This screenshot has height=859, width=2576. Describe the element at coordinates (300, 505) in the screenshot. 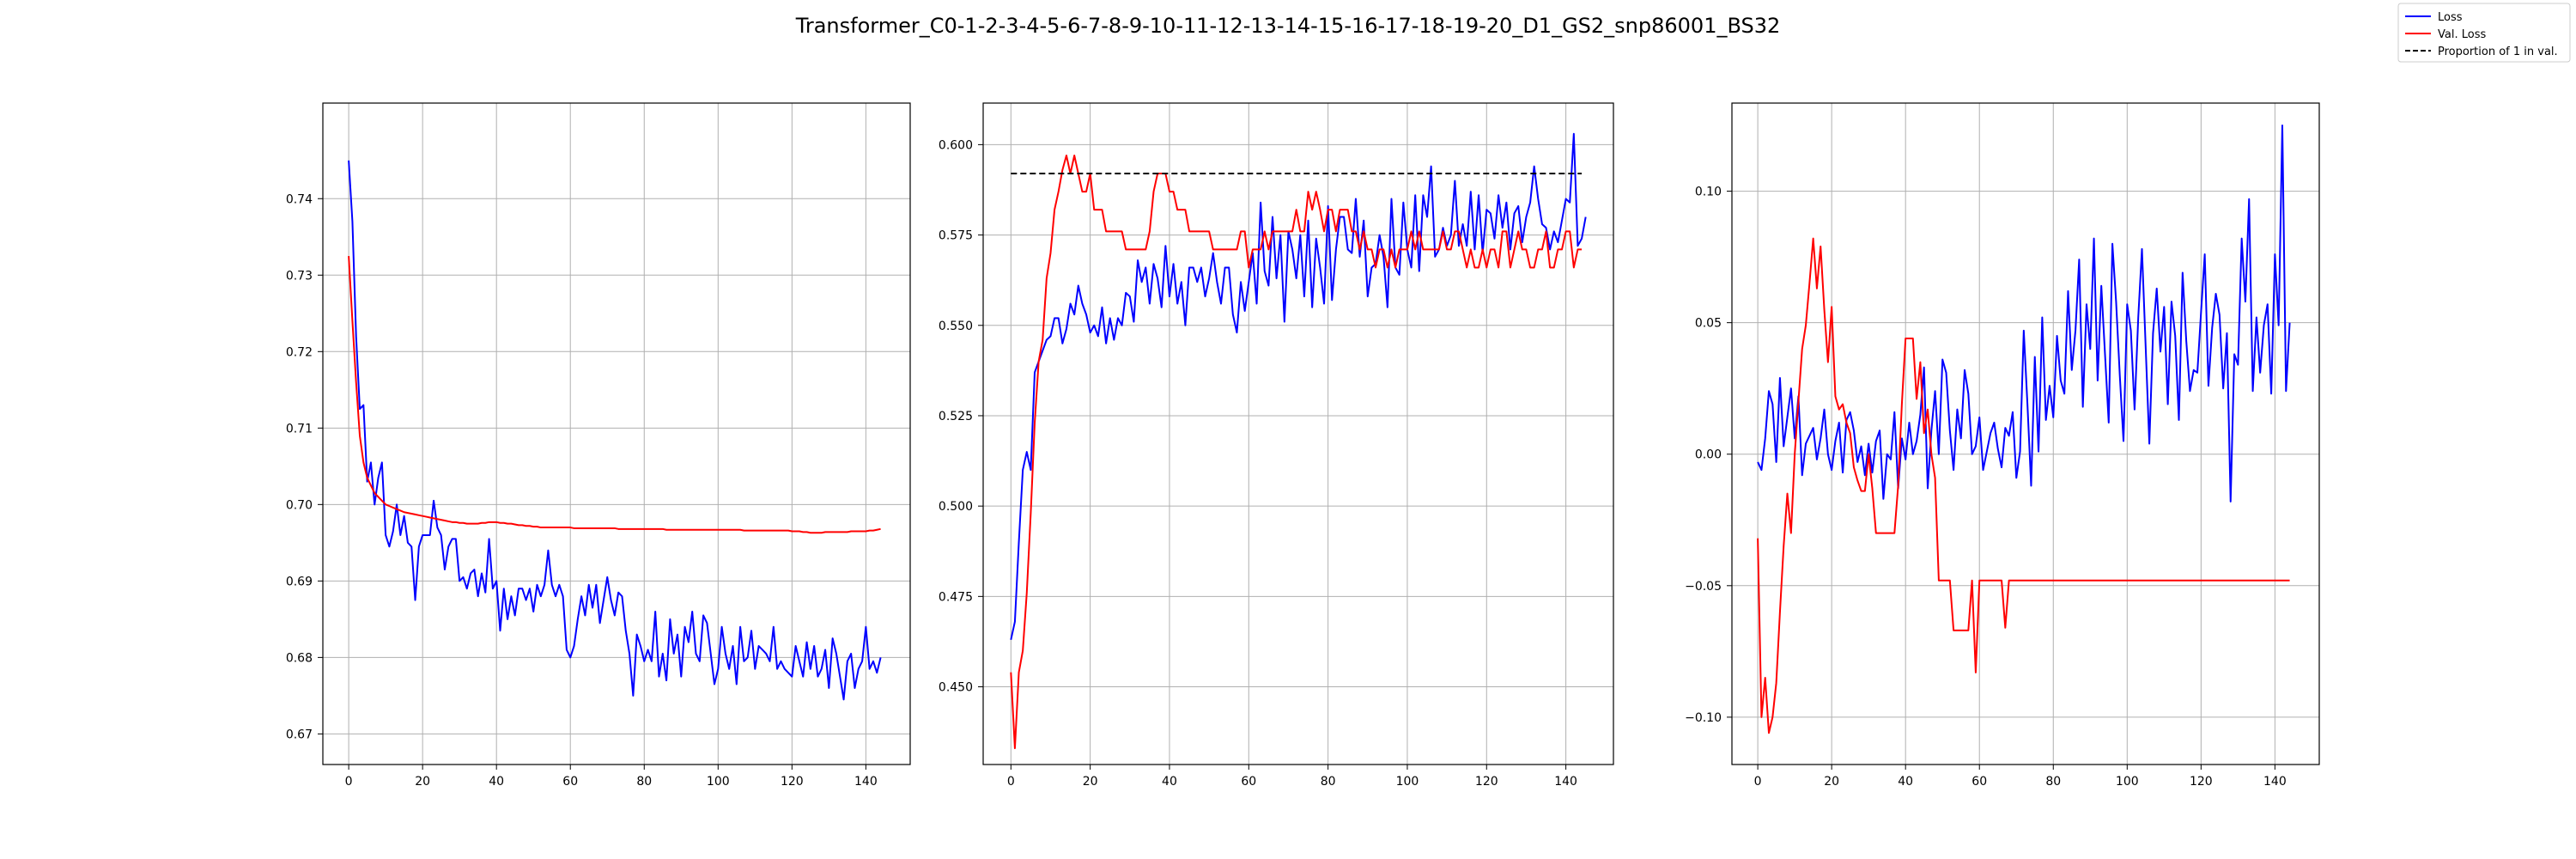

I see `y-tick-label: 0.70` at that location.